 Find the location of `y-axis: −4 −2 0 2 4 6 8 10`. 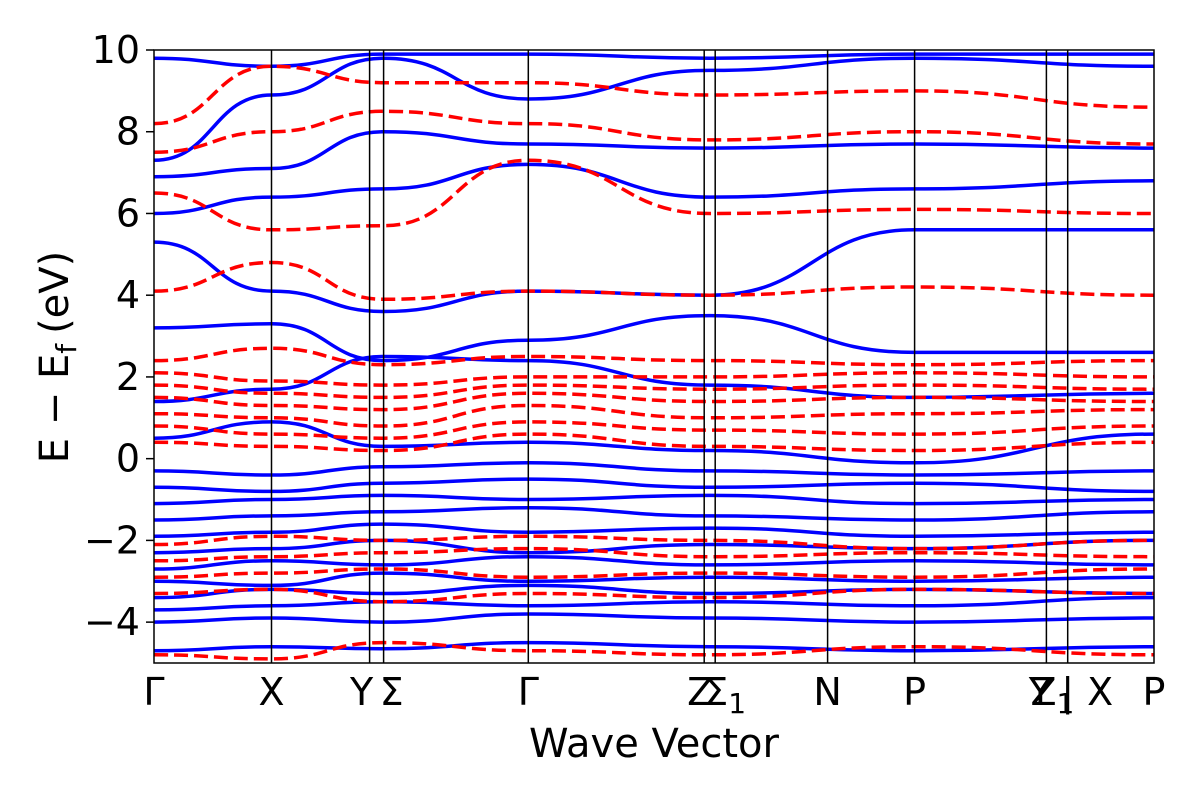

y-axis: −4 −2 0 2 4 6 8 10 is located at coordinates (119, 336).